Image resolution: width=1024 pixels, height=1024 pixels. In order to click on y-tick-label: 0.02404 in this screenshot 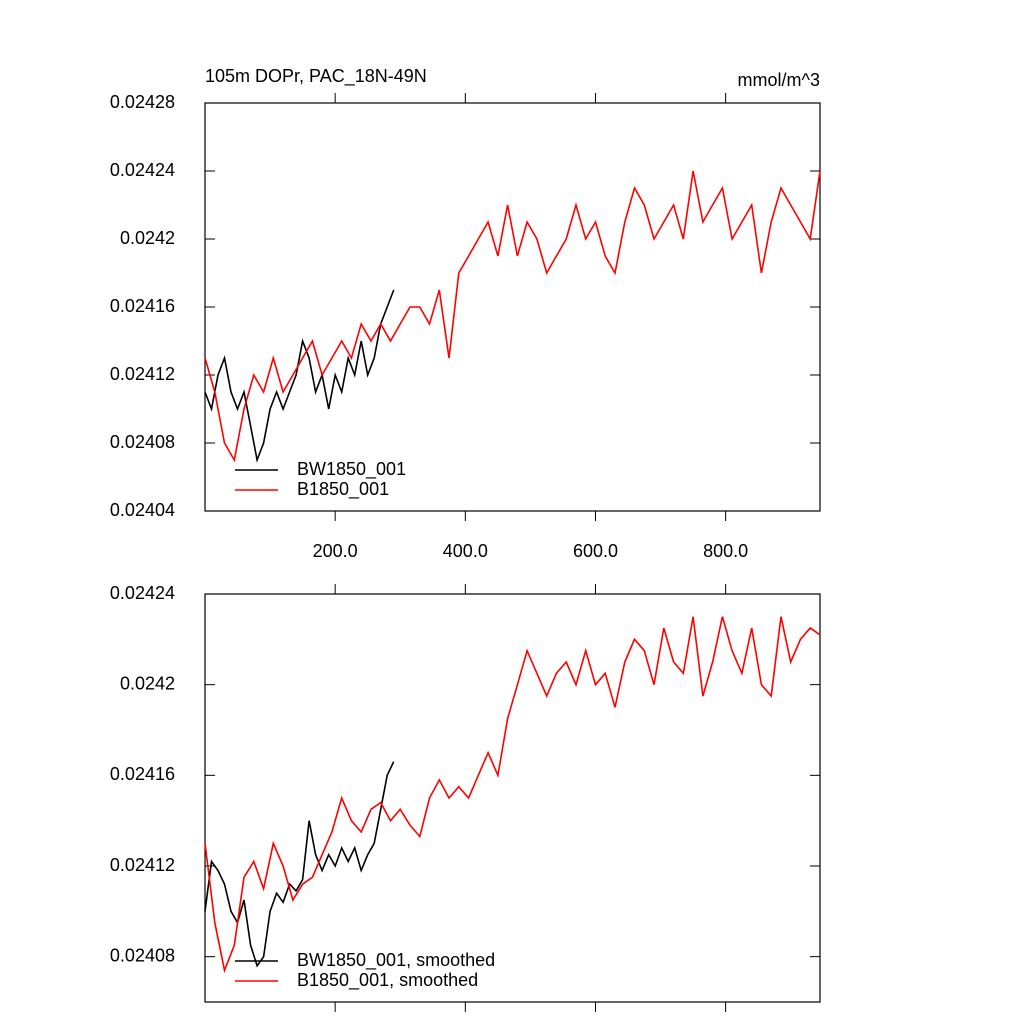, I will do `click(142, 510)`.